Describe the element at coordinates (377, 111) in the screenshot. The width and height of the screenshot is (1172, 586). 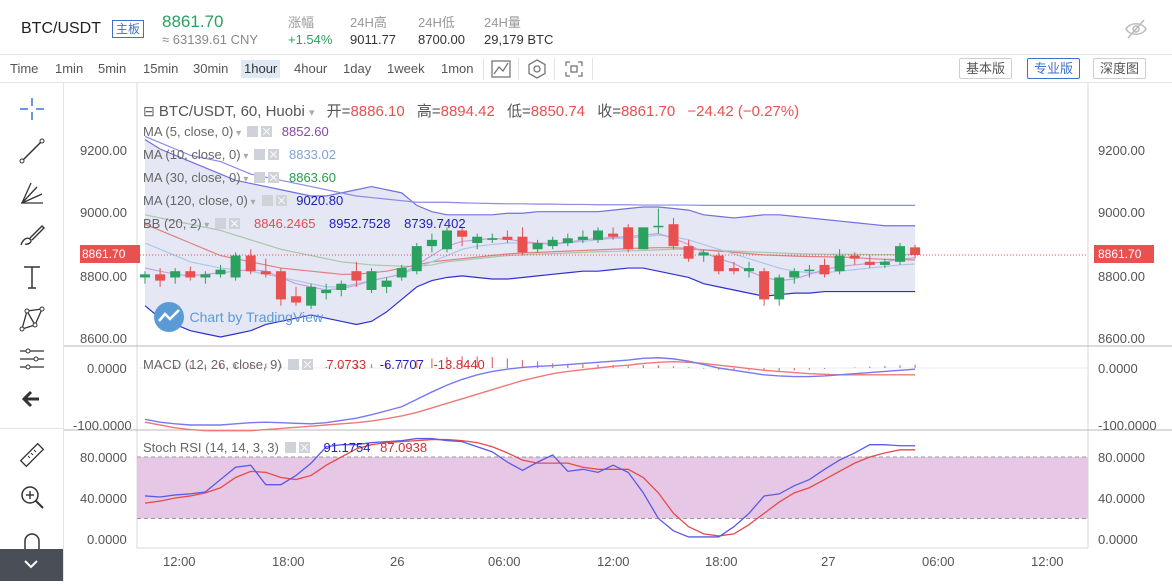
I see `open-value: 8886.10` at that location.